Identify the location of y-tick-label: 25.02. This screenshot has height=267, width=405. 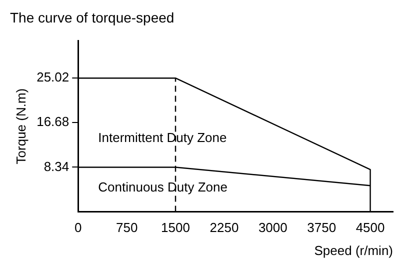
(53, 77).